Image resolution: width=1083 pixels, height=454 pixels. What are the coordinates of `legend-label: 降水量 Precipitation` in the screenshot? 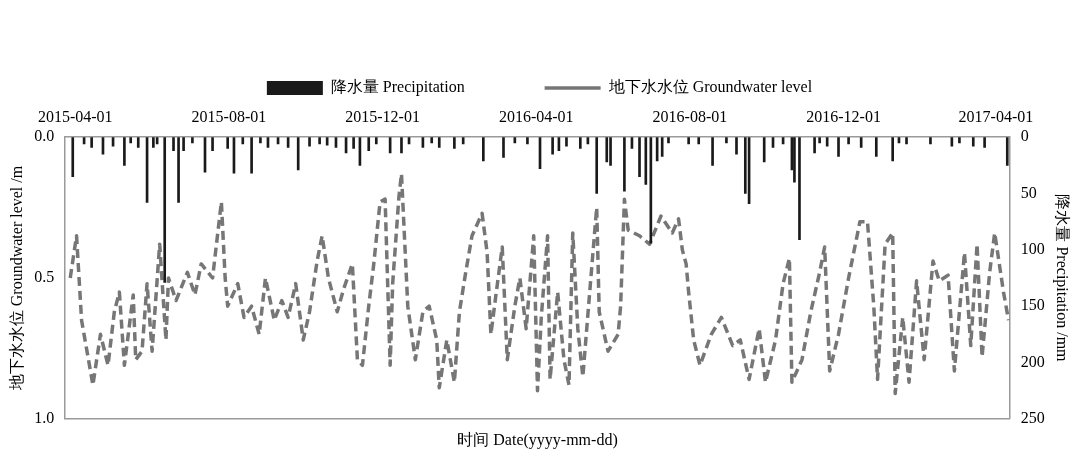 It's located at (397, 87).